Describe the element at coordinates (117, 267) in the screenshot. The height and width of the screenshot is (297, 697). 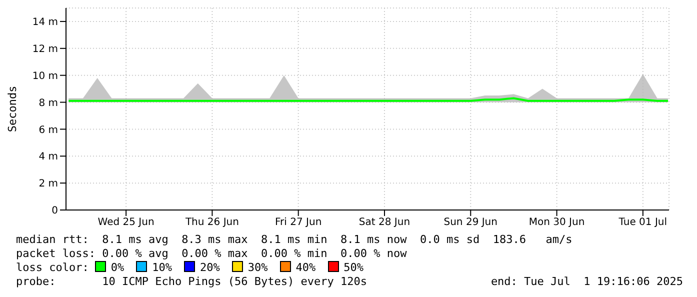
I see `legend-label: 0%` at that location.